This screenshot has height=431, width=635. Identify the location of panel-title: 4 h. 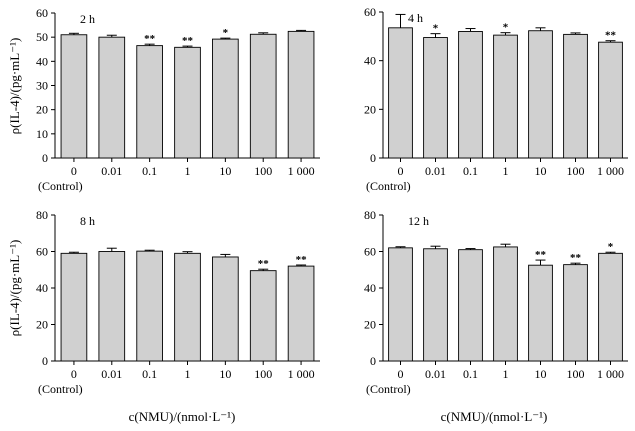
(415, 18).